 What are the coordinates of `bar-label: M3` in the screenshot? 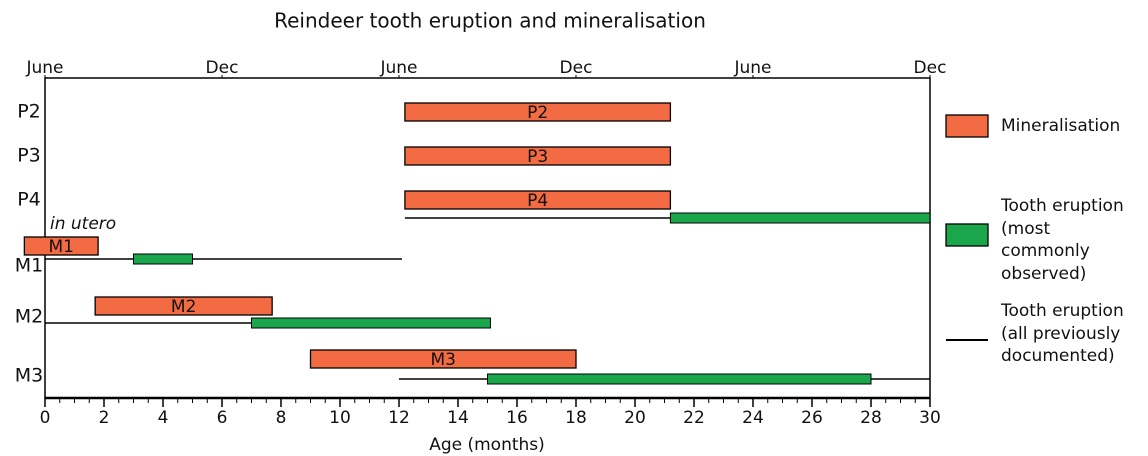 It's located at (443, 360).